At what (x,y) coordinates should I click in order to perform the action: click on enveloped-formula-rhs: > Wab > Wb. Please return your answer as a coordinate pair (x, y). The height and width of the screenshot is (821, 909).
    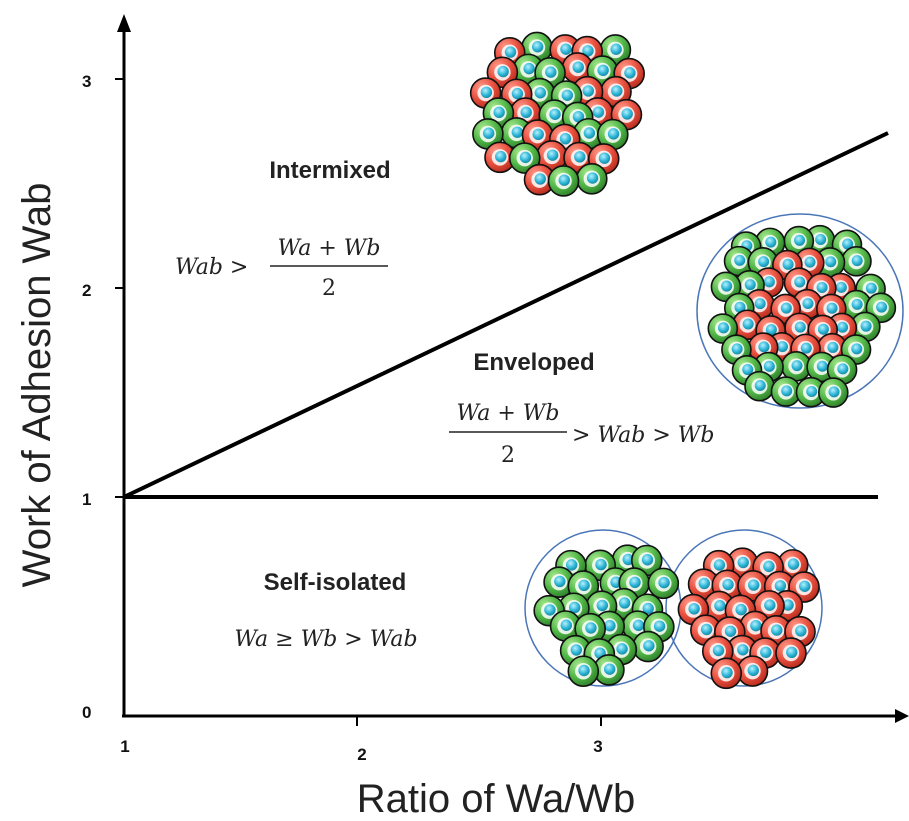
    Looking at the image, I should click on (643, 435).